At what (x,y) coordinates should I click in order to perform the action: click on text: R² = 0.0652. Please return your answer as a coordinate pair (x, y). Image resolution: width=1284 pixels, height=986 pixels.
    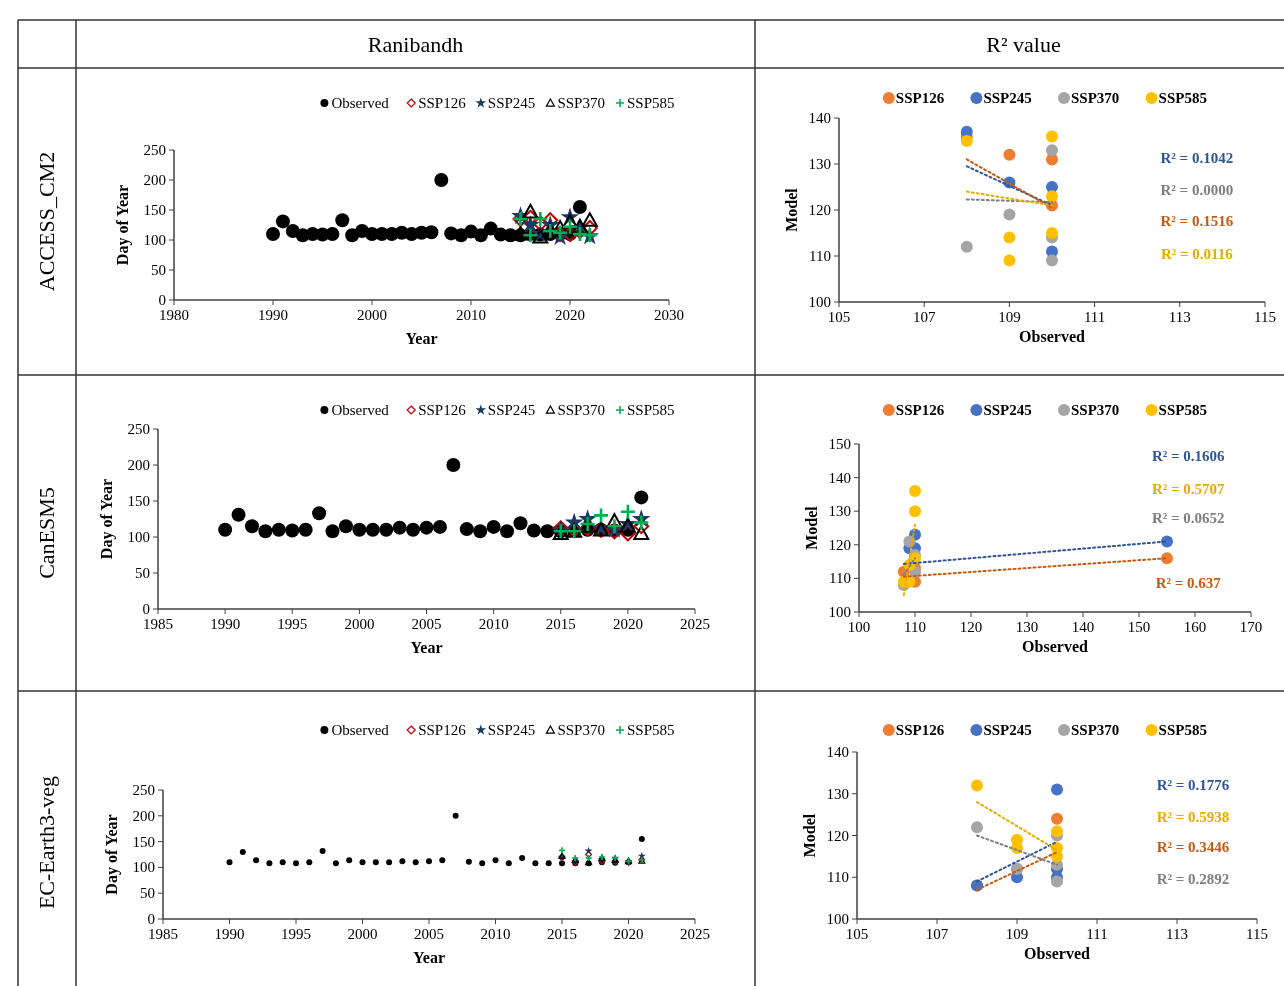
    Looking at the image, I should click on (1188, 517).